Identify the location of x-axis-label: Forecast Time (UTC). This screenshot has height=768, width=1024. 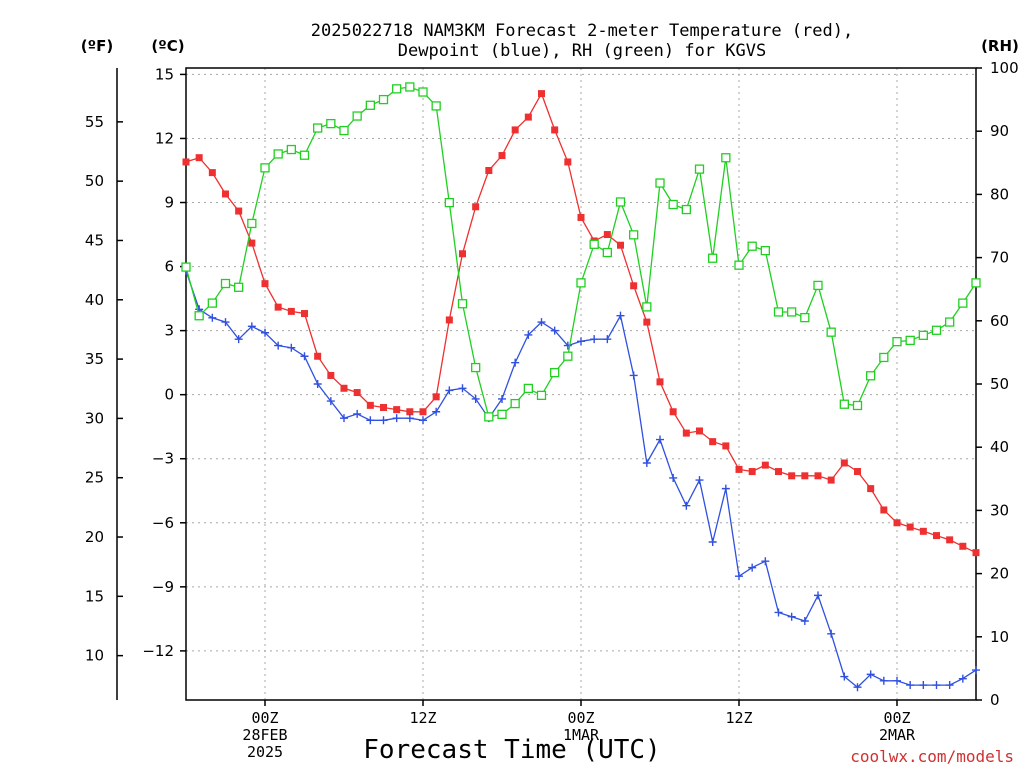
(511, 750).